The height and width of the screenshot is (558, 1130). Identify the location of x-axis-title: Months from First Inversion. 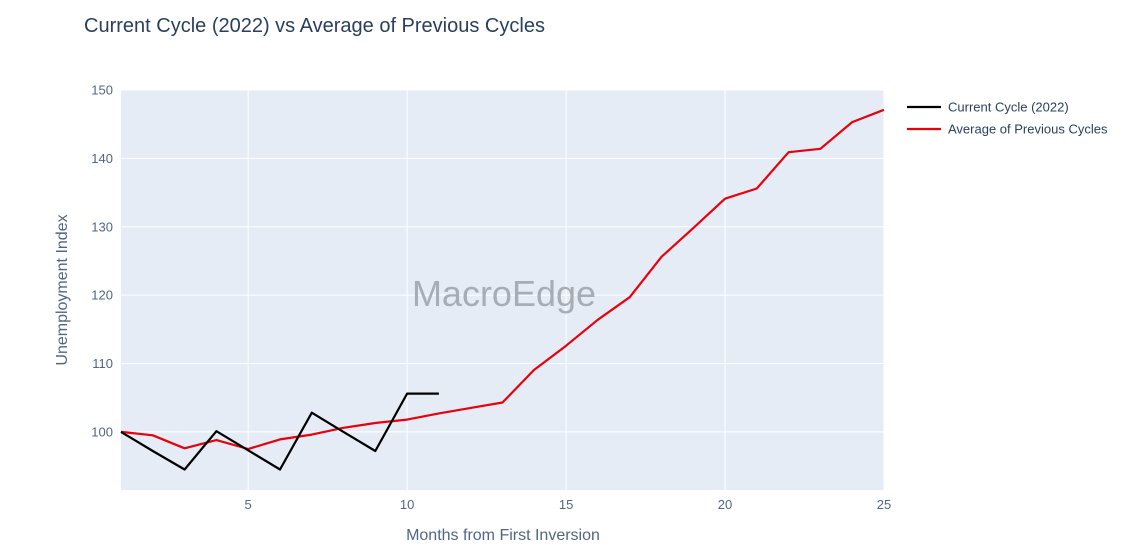
(503, 535).